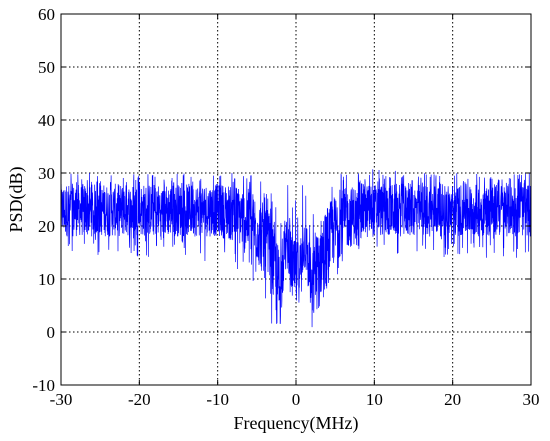 The height and width of the screenshot is (441, 550). What do you see at coordinates (217, 399) in the screenshot?
I see `x-tick-label: -10` at bounding box center [217, 399].